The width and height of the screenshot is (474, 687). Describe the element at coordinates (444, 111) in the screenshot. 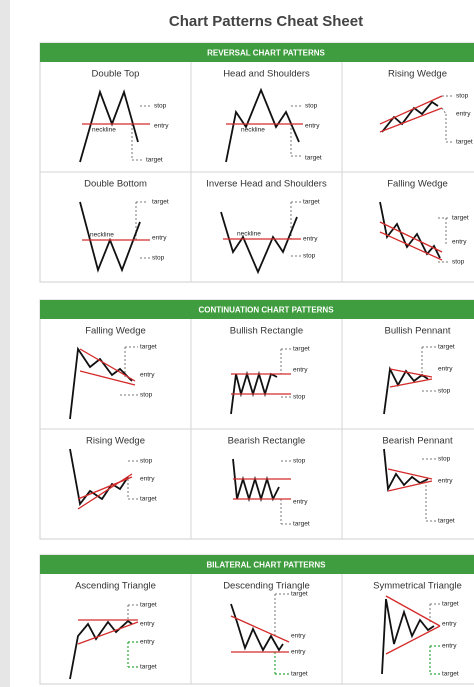

I see `dashed-guide` at that location.